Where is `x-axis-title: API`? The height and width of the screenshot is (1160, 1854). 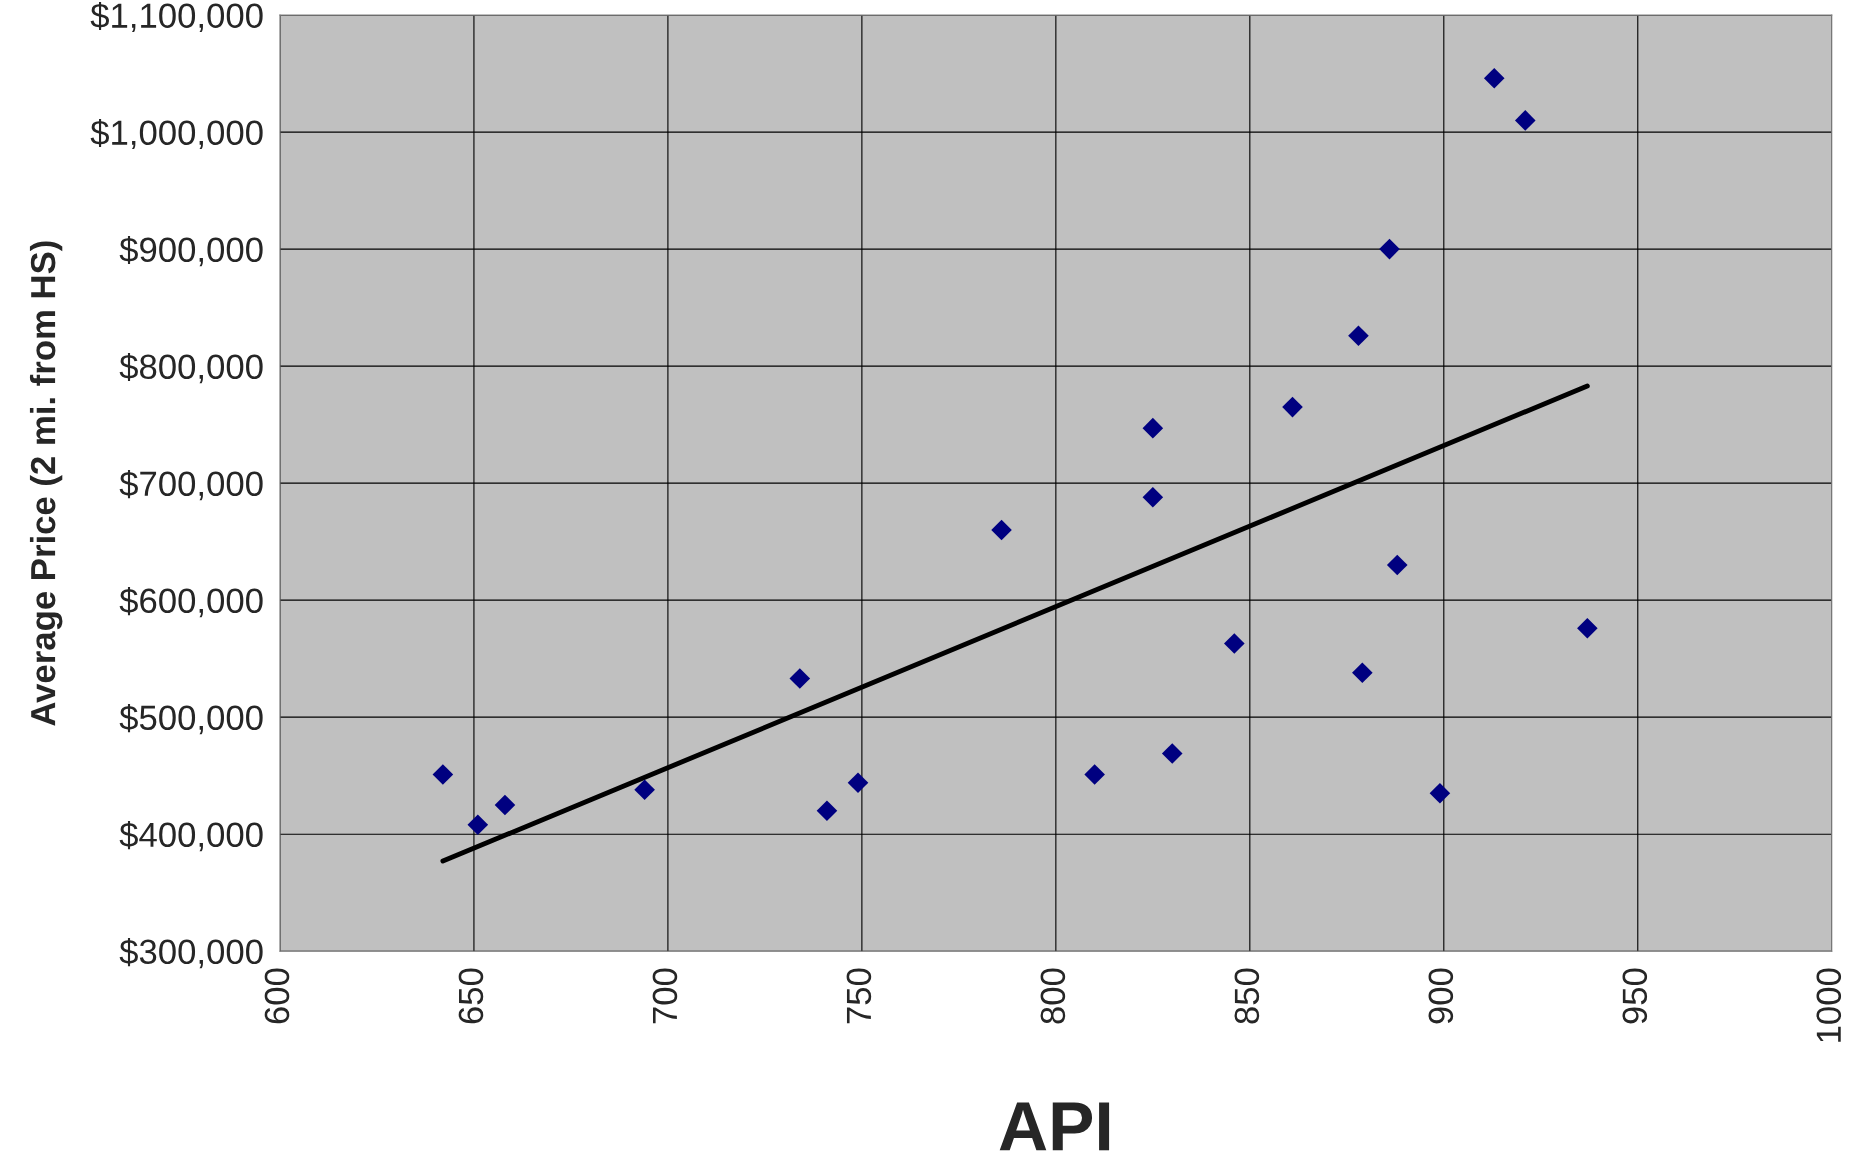 x-axis-title: API is located at coordinates (1054, 1126).